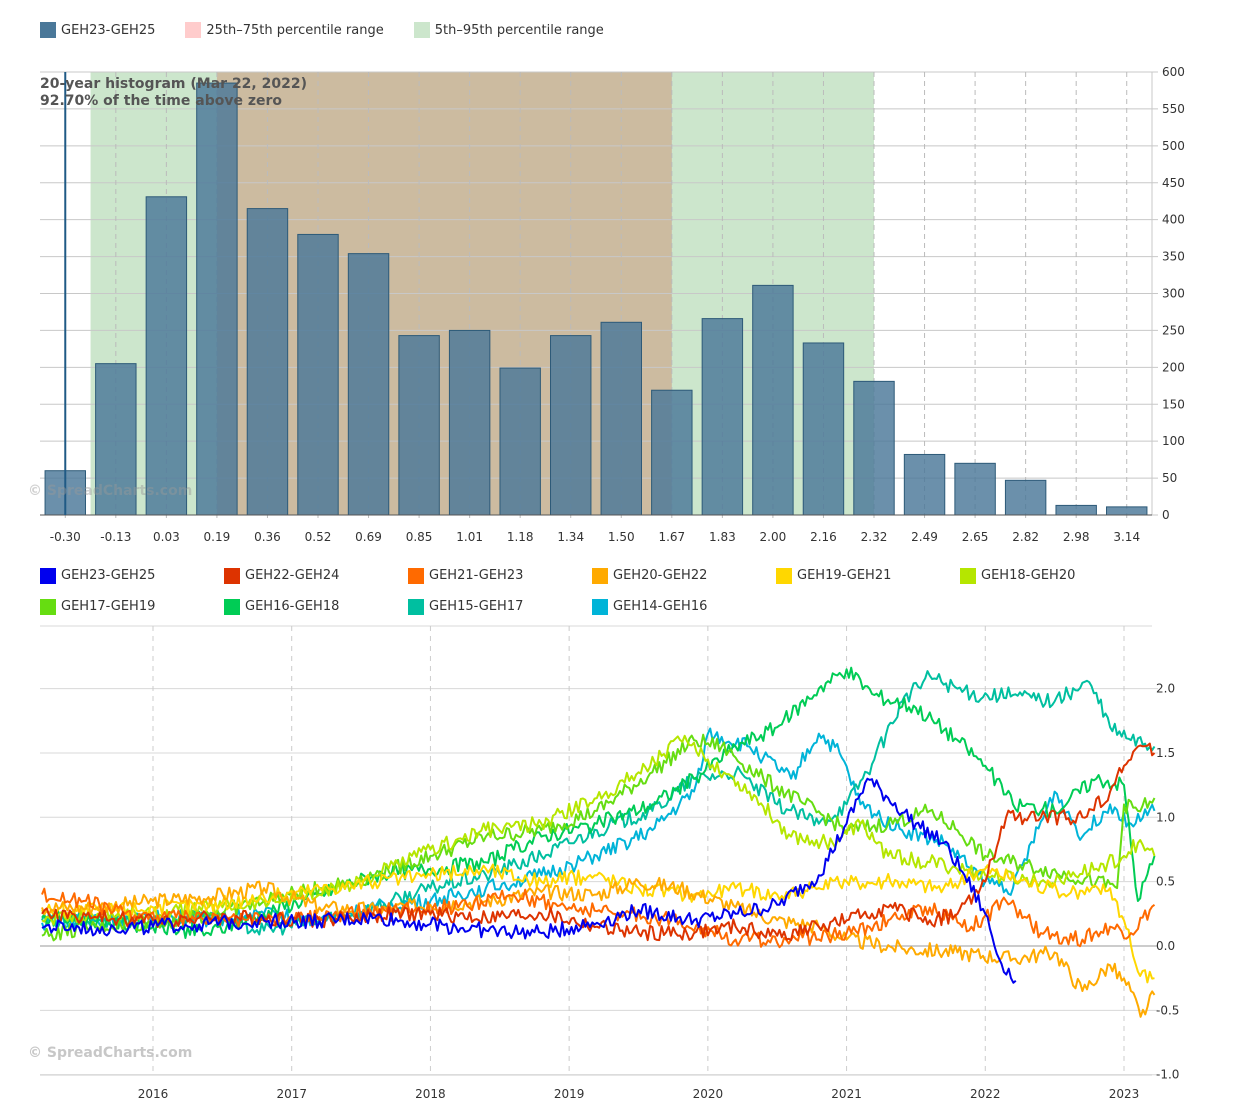  What do you see at coordinates (161, 101) in the screenshot?
I see `histogram-subtitle: 92.70% of the time above zero` at bounding box center [161, 101].